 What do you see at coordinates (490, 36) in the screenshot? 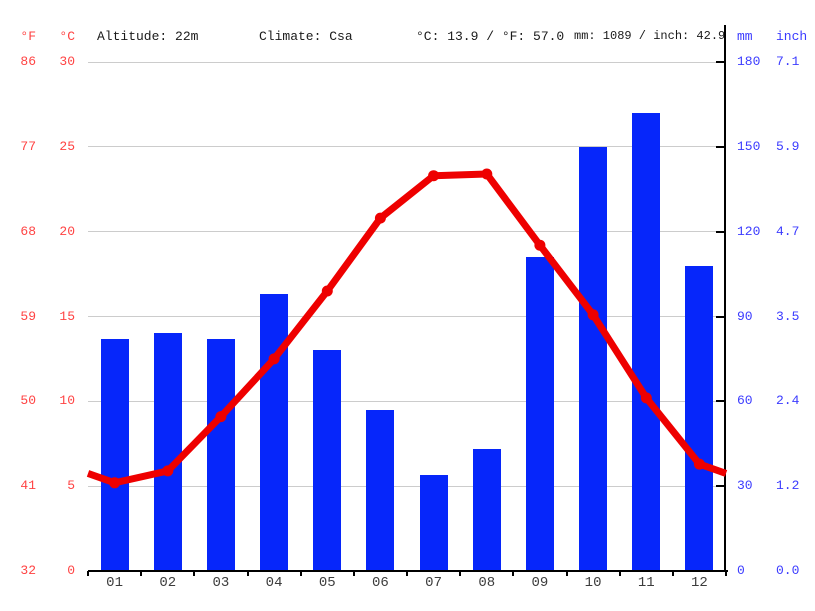
I see `temperature-summary: °C: 13.9 / °F: 57.0` at bounding box center [490, 36].